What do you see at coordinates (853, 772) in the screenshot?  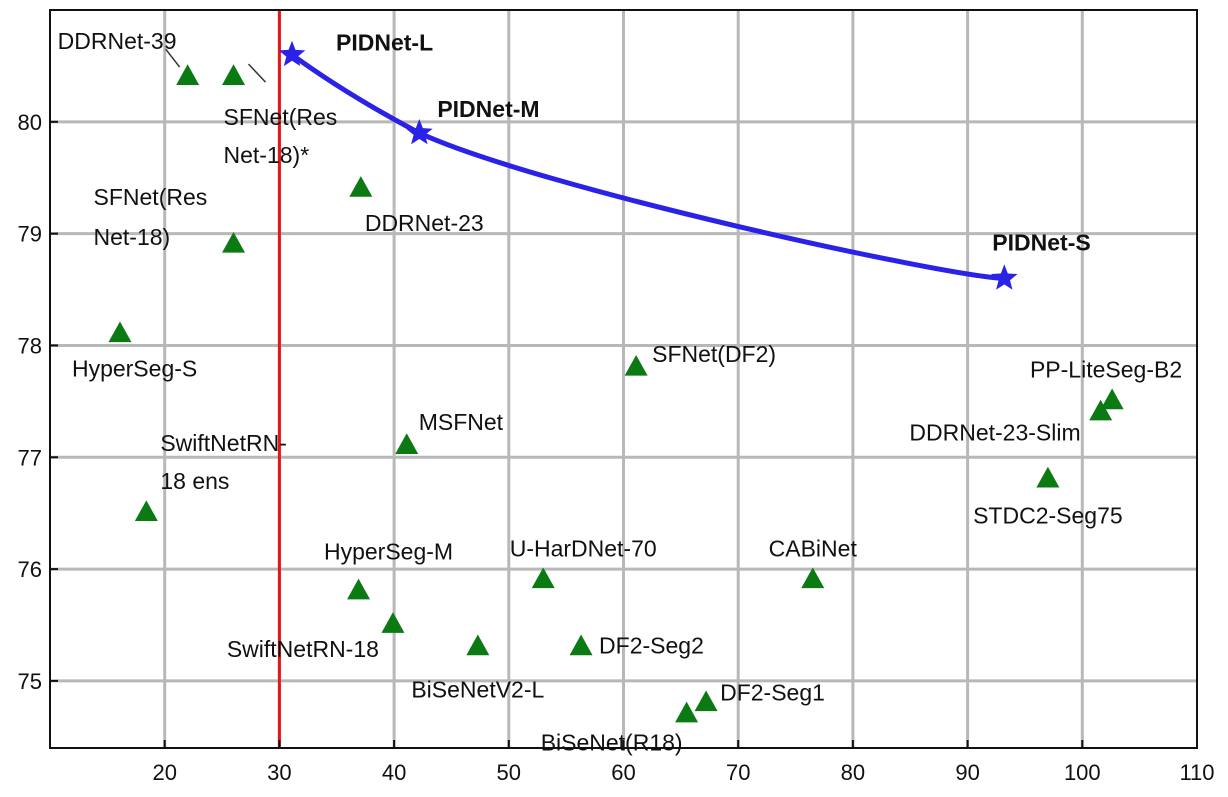 I see `x-tick-label-80: 80` at bounding box center [853, 772].